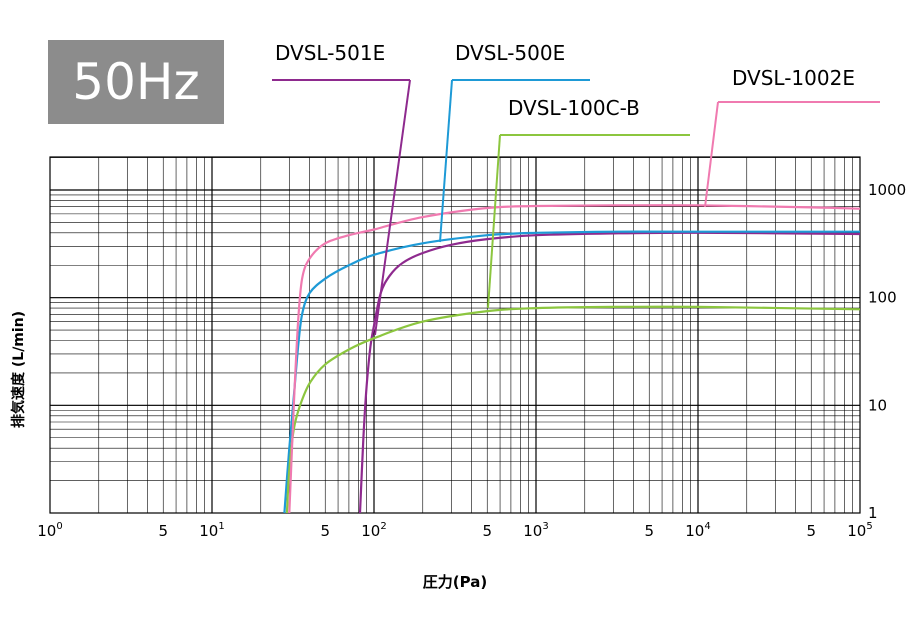 The height and width of the screenshot is (640, 920). What do you see at coordinates (330, 53) in the screenshot?
I see `series-label: DVSL-501E` at bounding box center [330, 53].